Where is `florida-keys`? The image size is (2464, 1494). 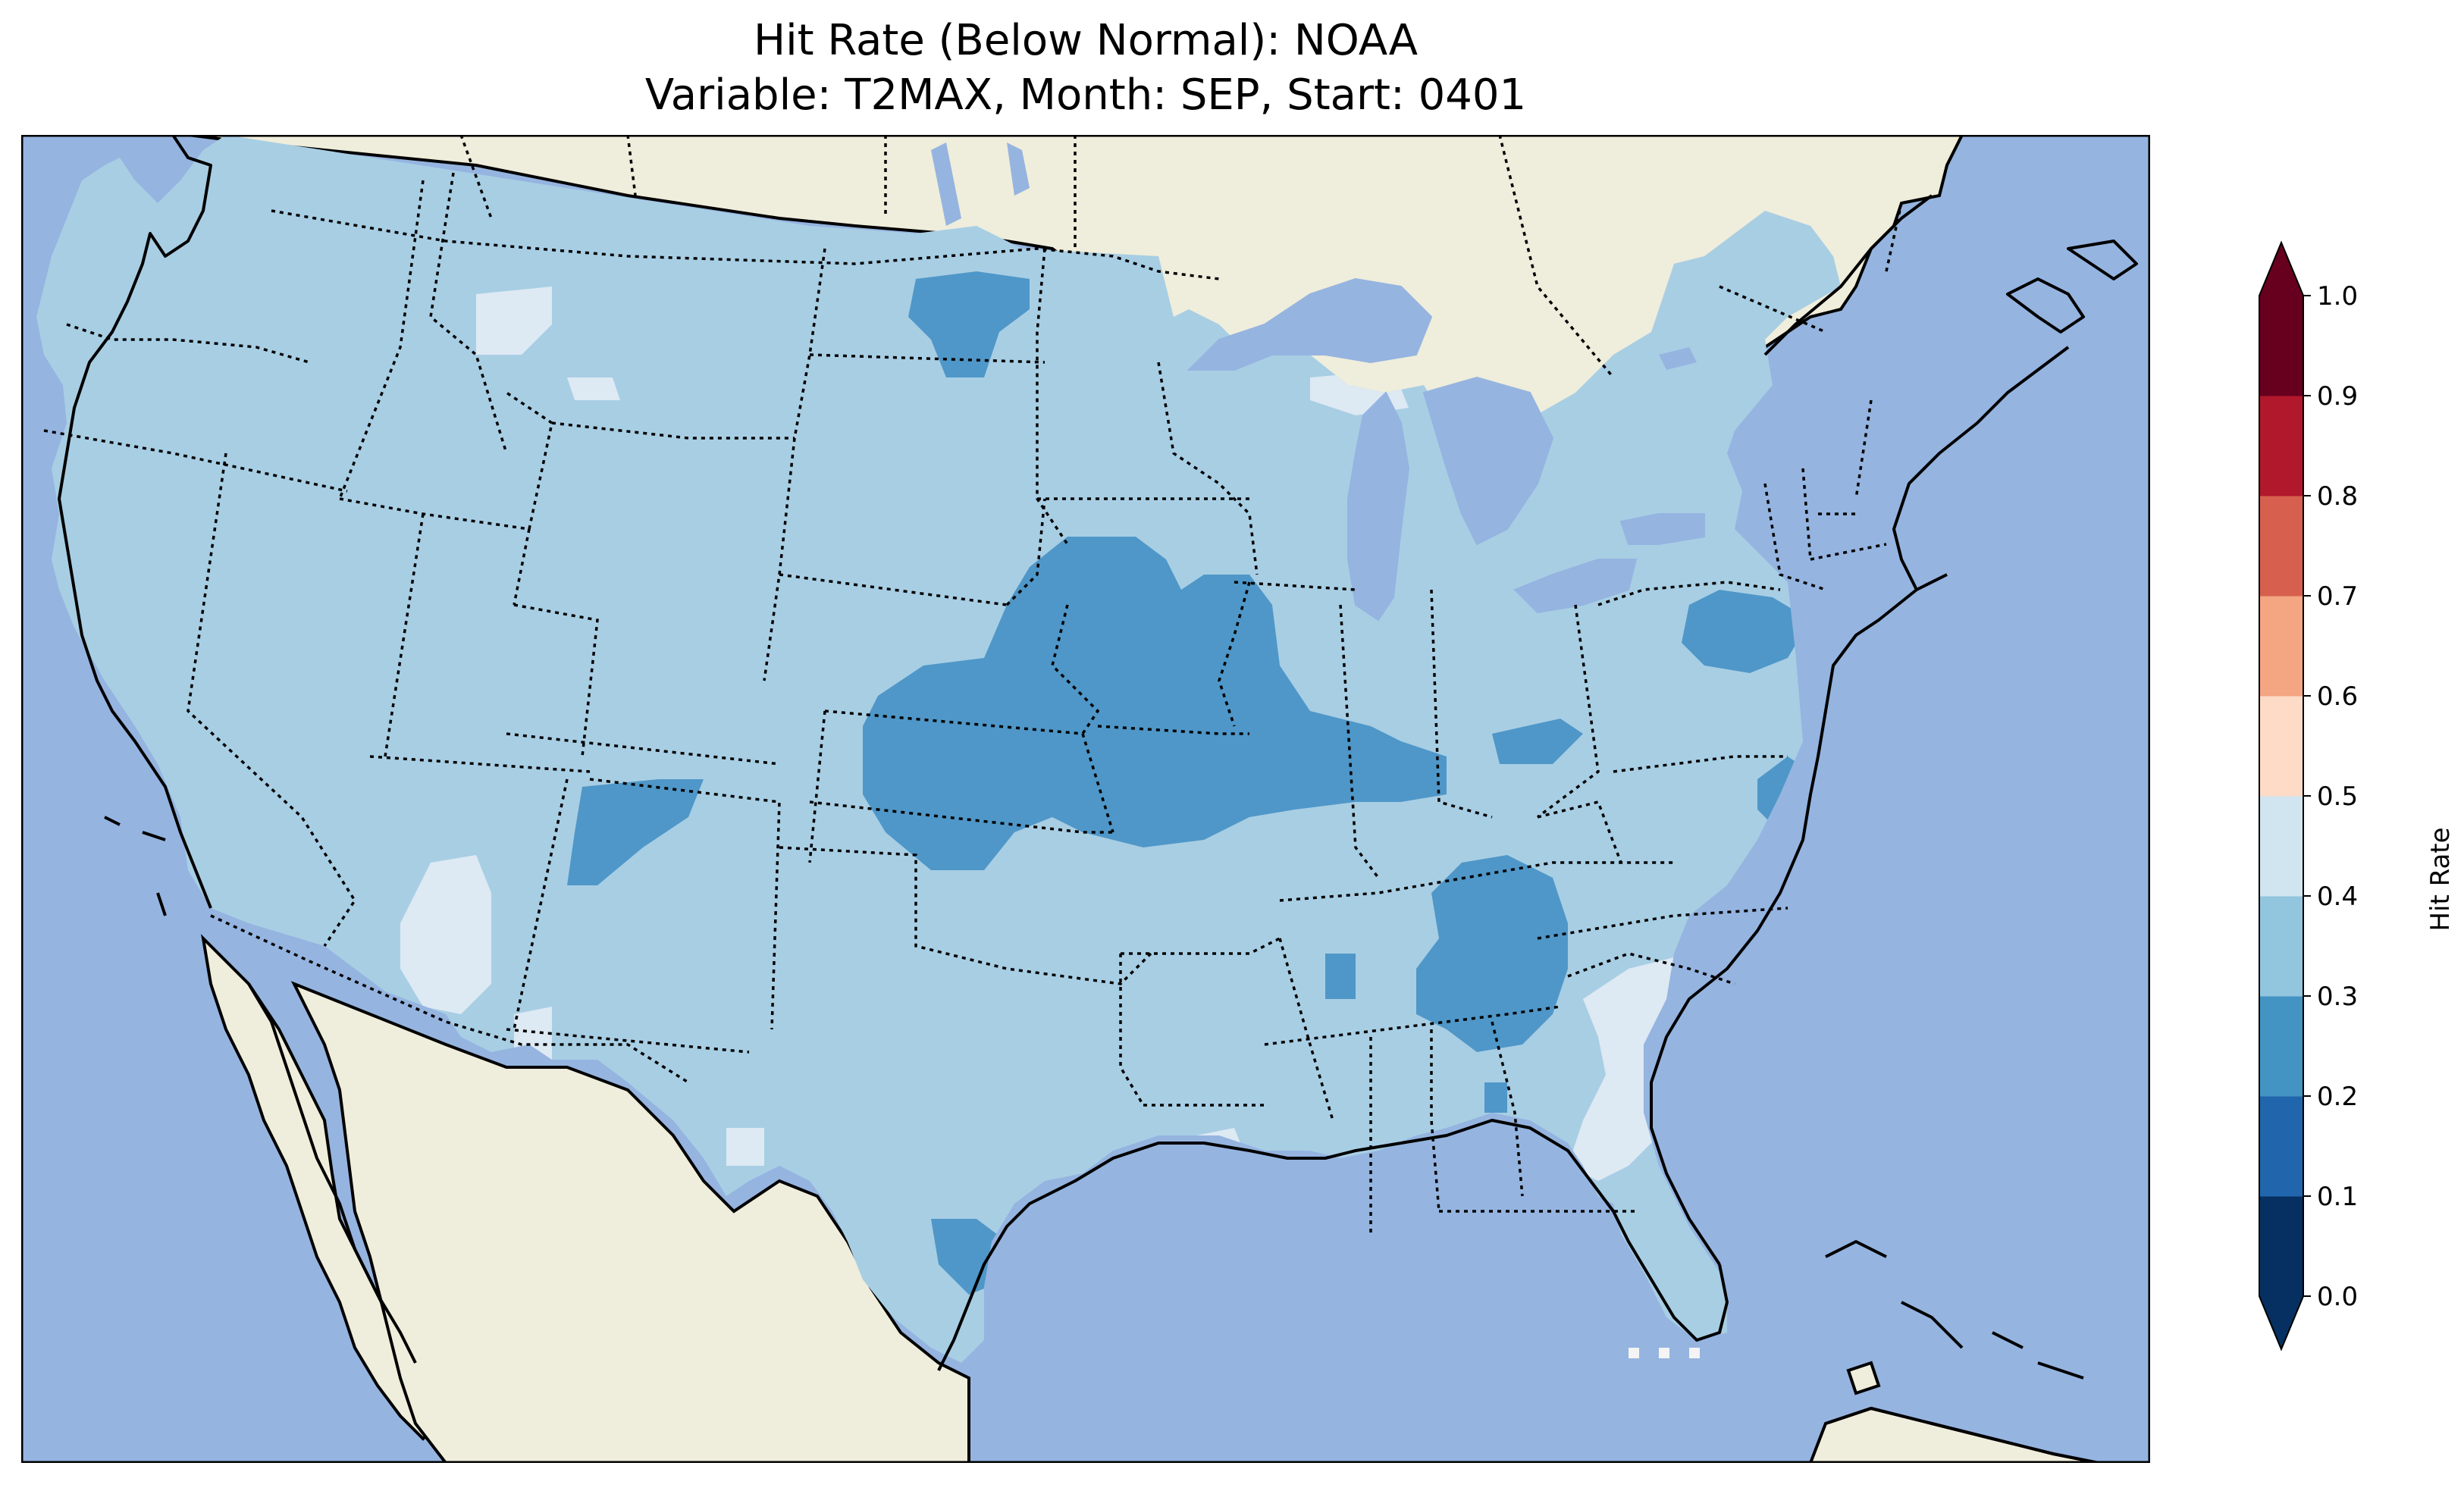 florida-keys is located at coordinates (1665, 1353).